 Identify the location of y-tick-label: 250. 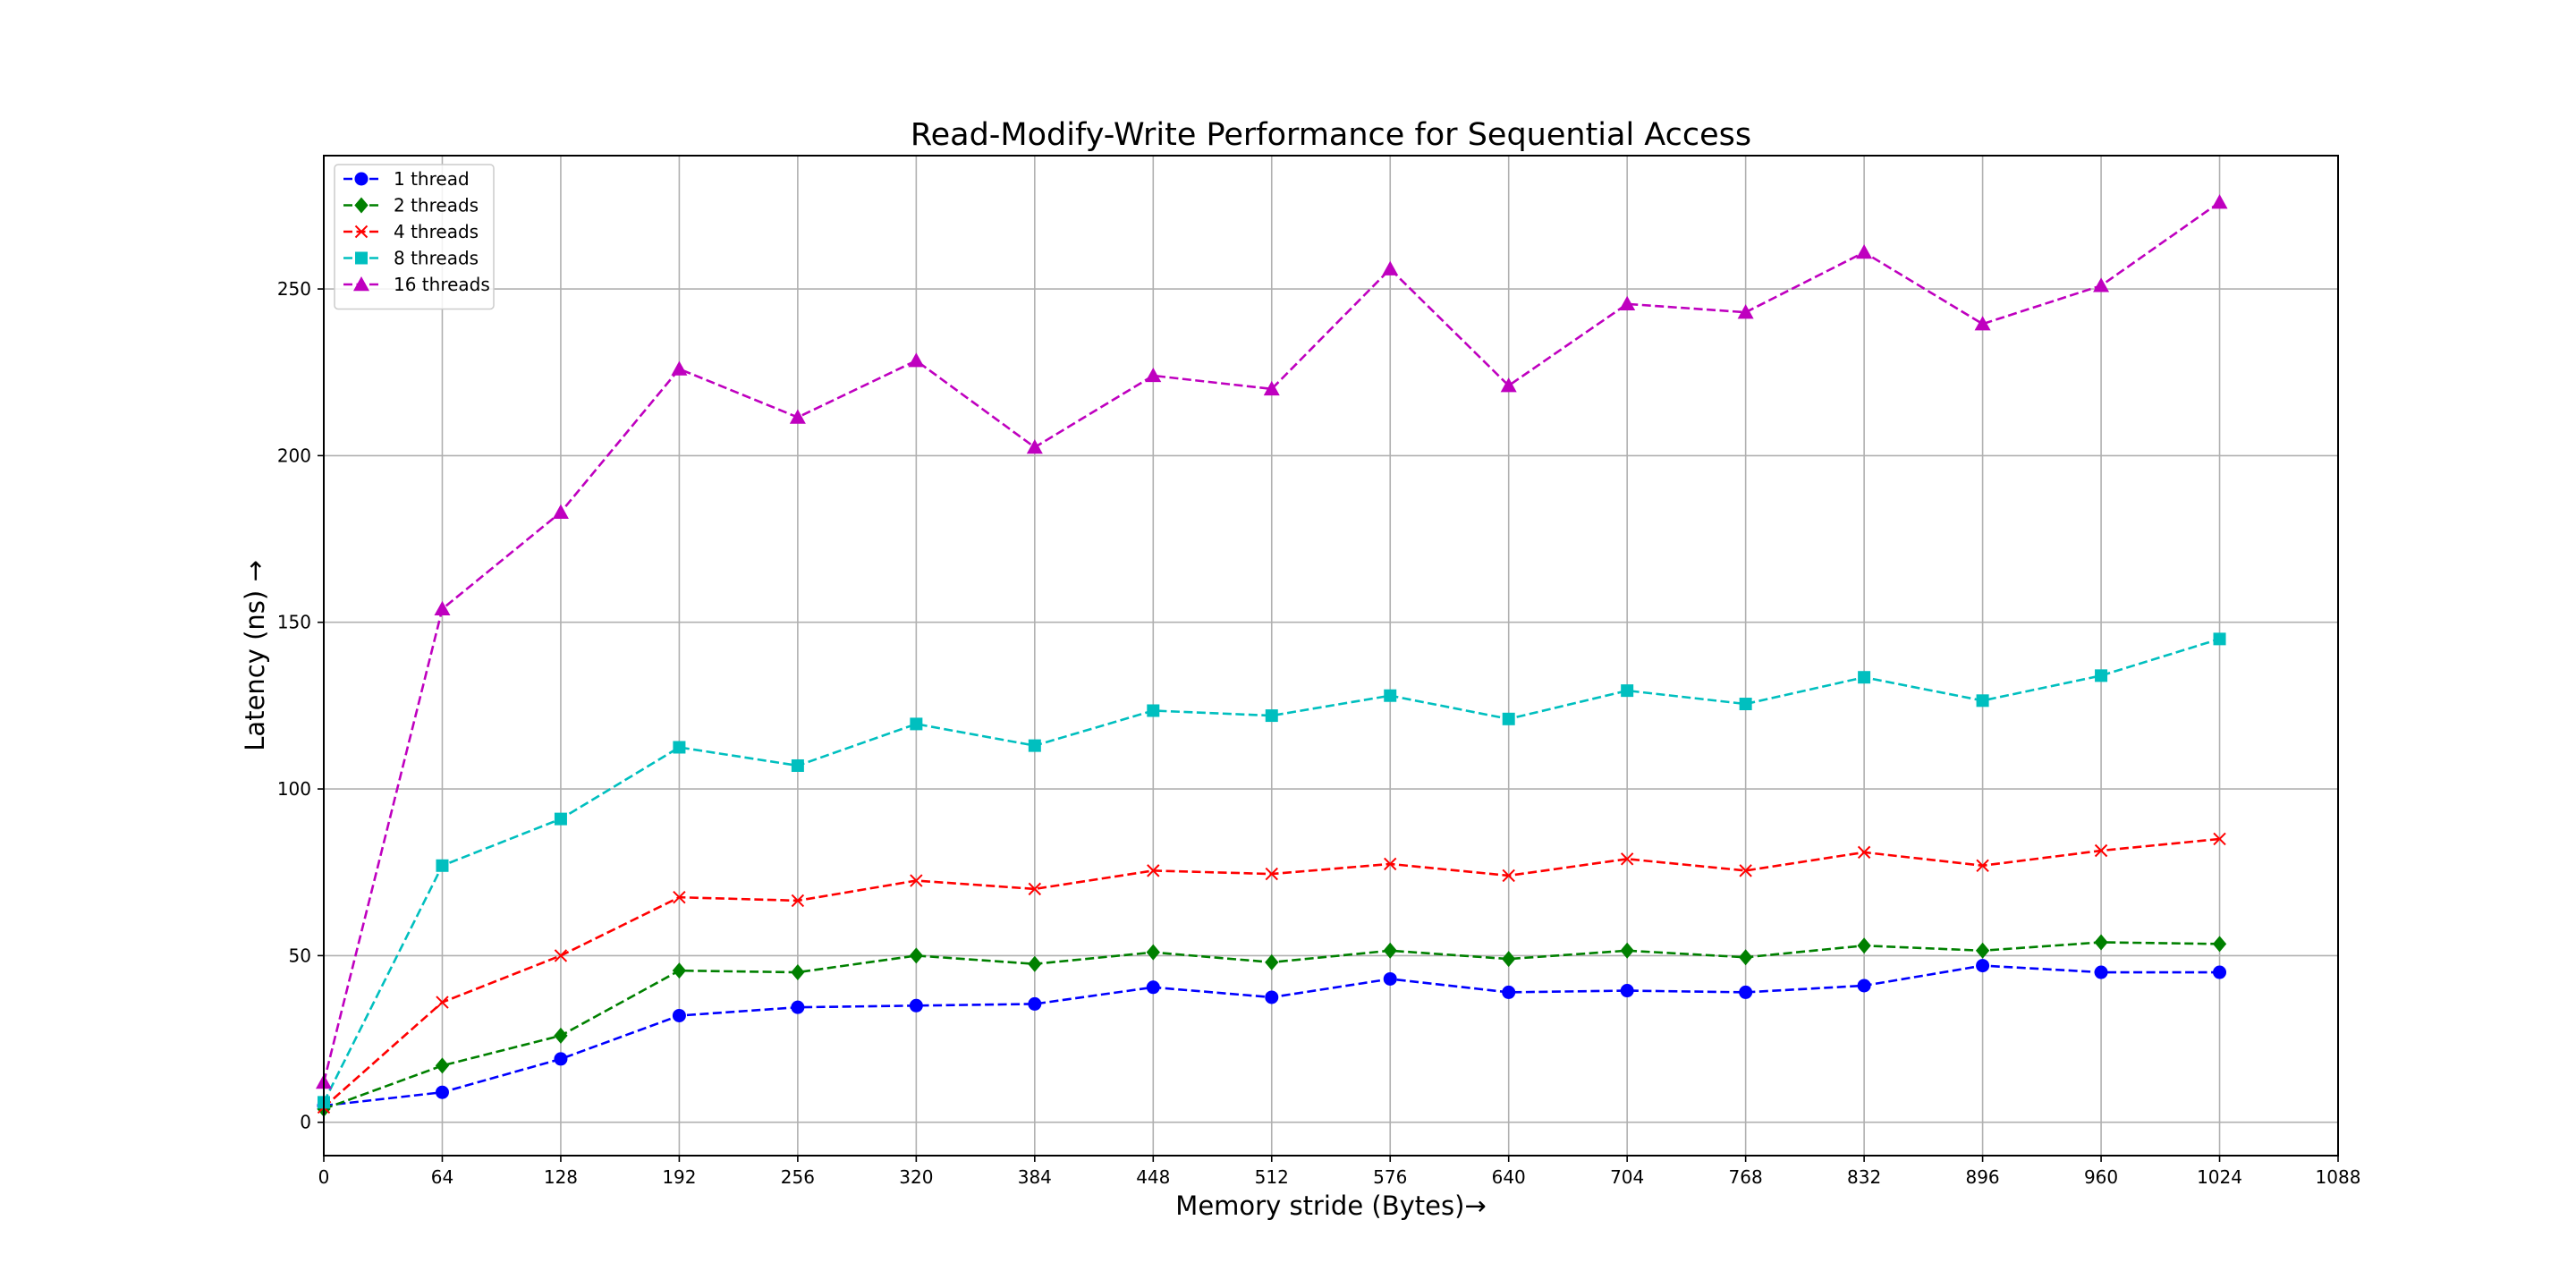
(294, 289).